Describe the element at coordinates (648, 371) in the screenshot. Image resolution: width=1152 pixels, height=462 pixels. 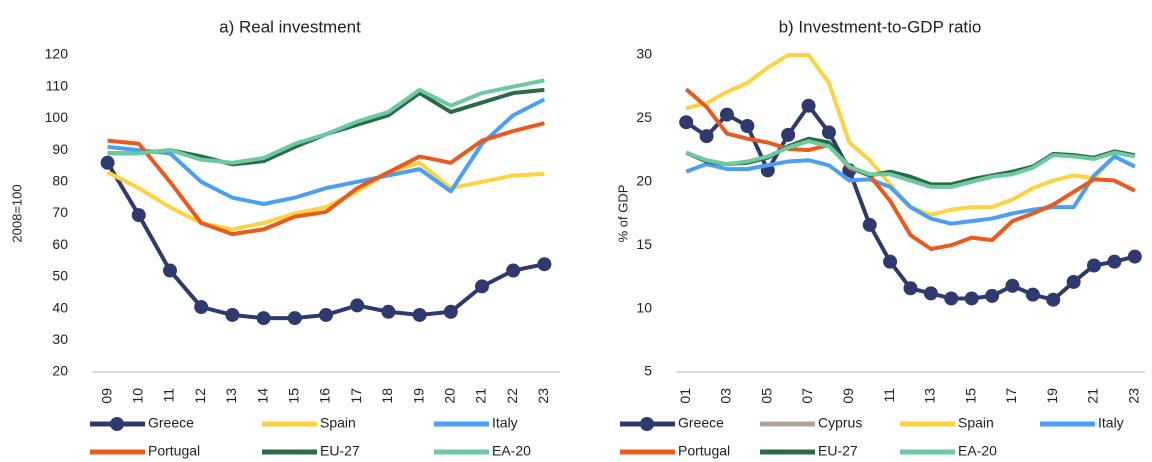
I see `y-tick-label: 5` at that location.